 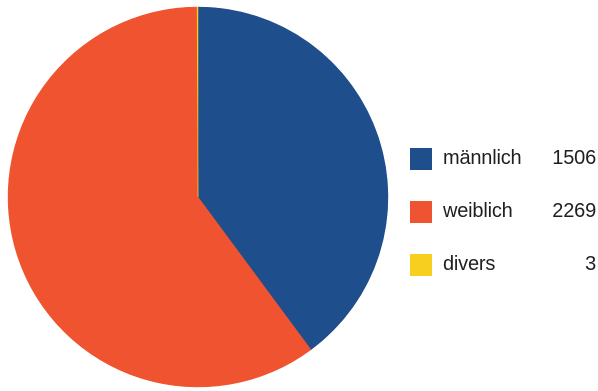 I want to click on legend-item-maennlich: männlich 1506, so click(x=503, y=158).